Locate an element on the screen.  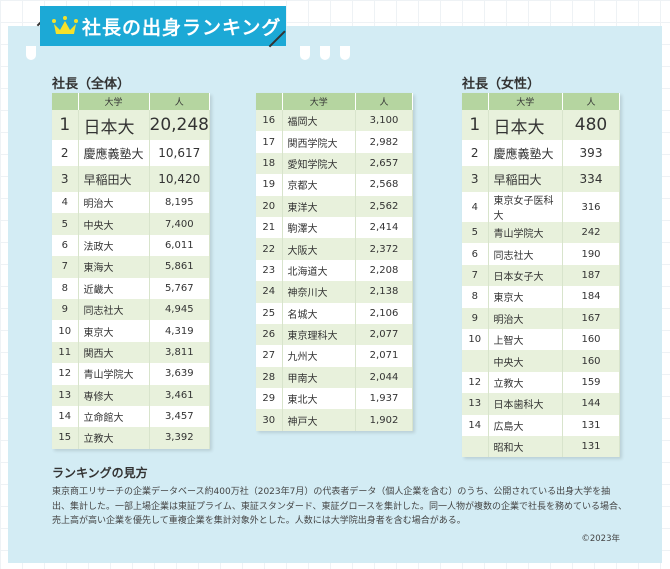
rank: 29 is located at coordinates (269, 399).